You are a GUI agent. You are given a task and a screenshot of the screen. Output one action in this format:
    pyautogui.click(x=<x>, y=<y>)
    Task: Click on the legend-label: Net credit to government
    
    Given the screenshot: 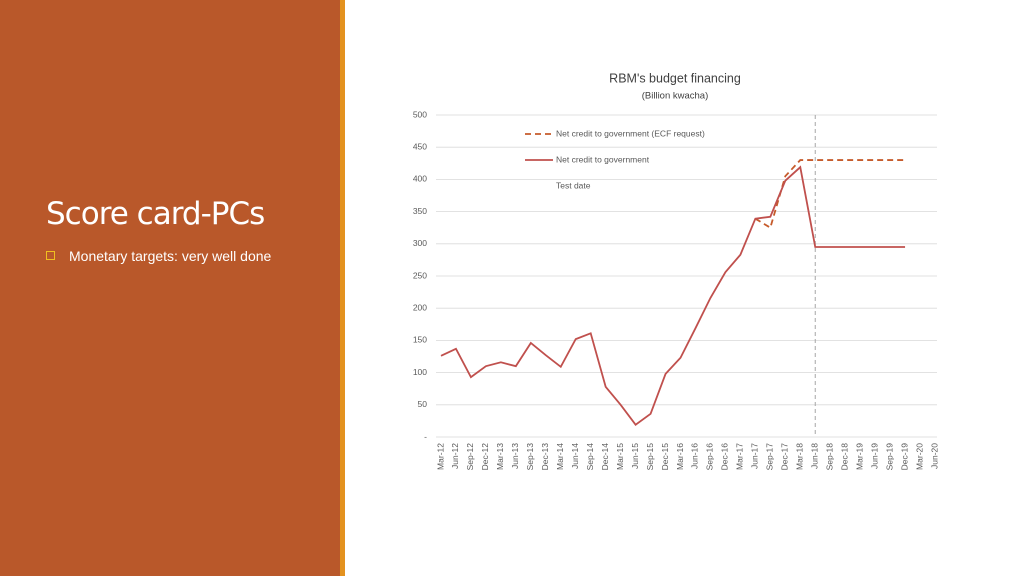 What is the action you would take?
    pyautogui.click(x=603, y=159)
    